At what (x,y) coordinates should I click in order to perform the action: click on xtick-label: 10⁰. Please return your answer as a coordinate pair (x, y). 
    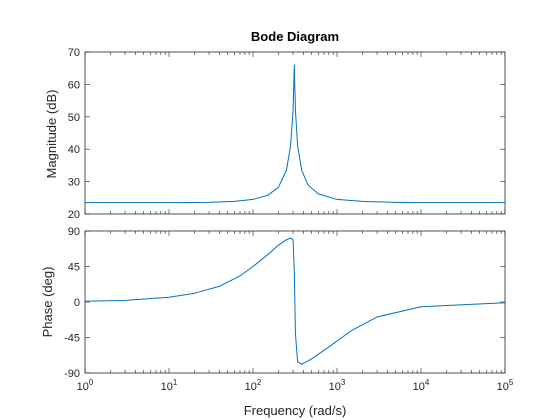
    Looking at the image, I should click on (85, 385).